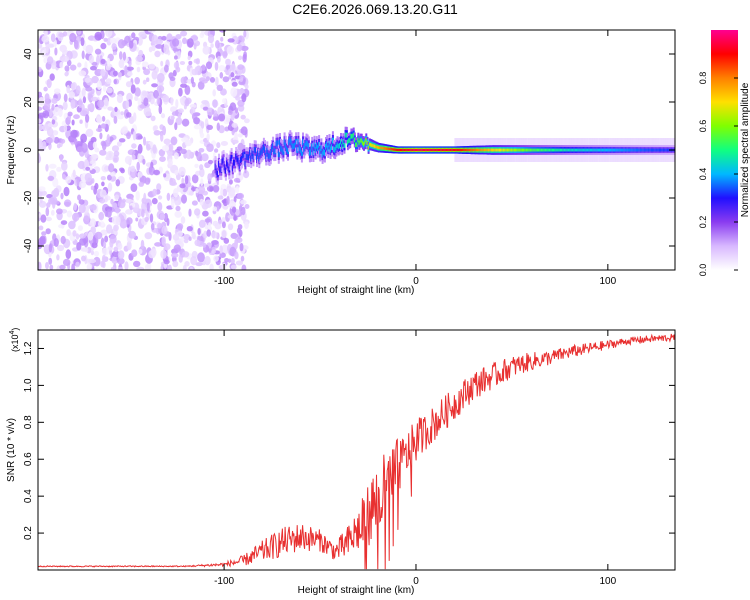 The height and width of the screenshot is (600, 750). I want to click on y-tick-label: 1.2, so click(28, 348).